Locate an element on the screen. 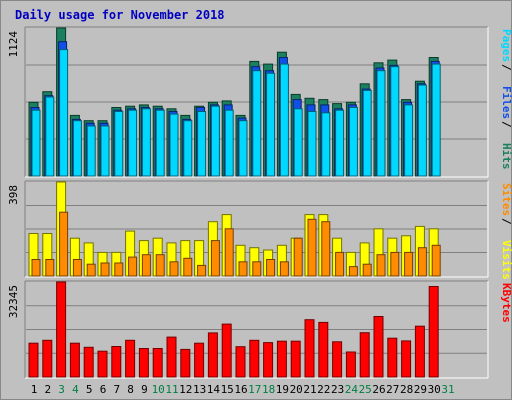 The image size is (512, 400). day-label: 1 is located at coordinates (34, 389).